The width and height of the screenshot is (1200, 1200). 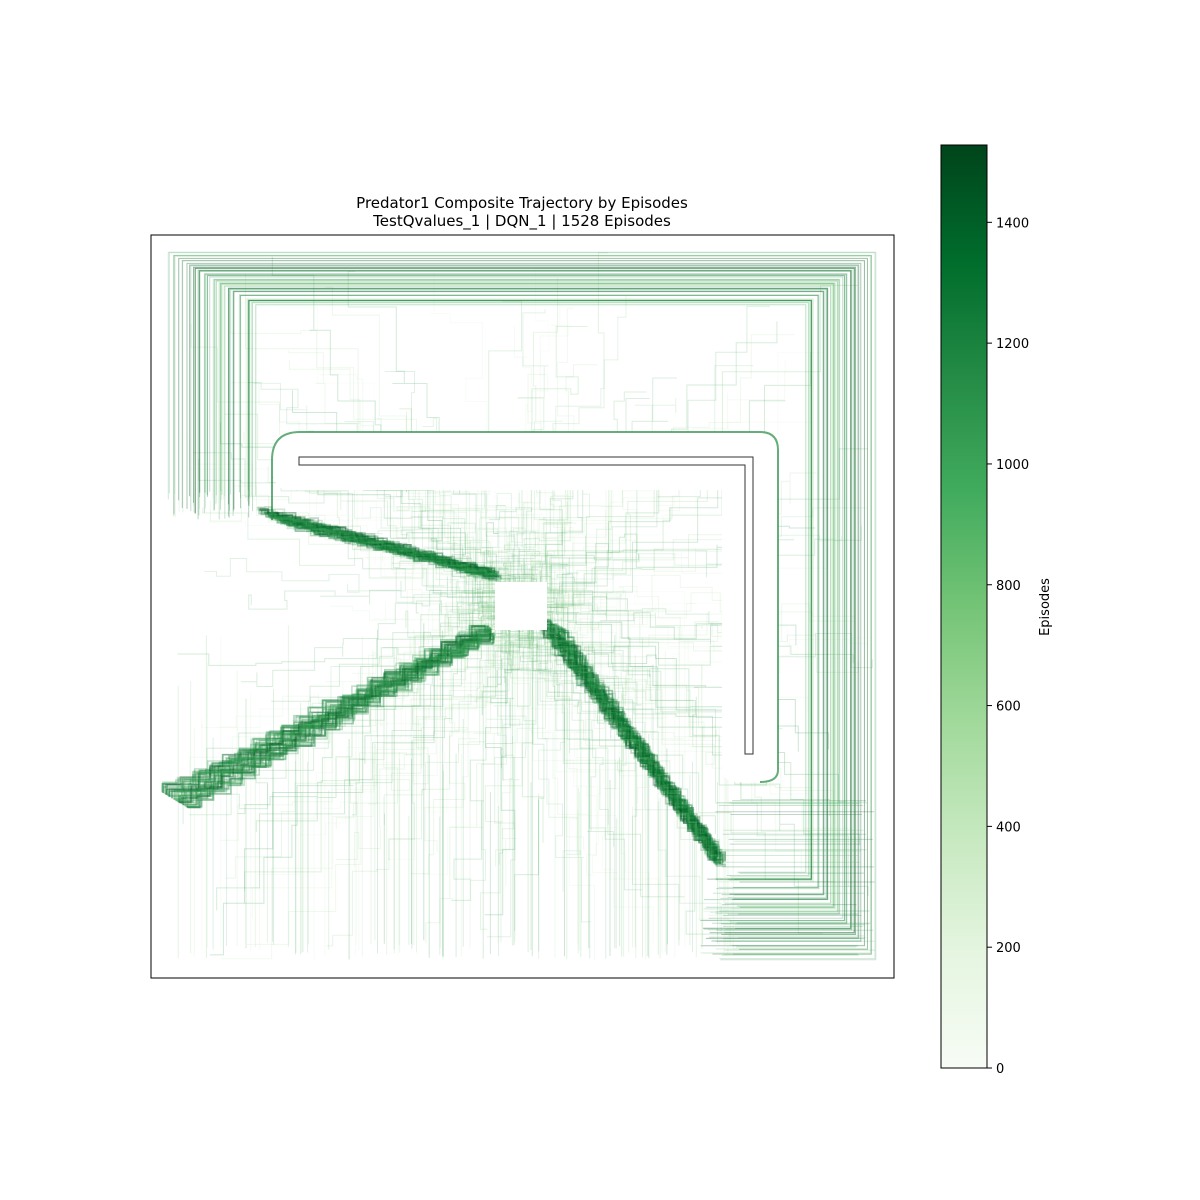 I want to click on colorbar-tick-label: 200, so click(x=1008, y=948).